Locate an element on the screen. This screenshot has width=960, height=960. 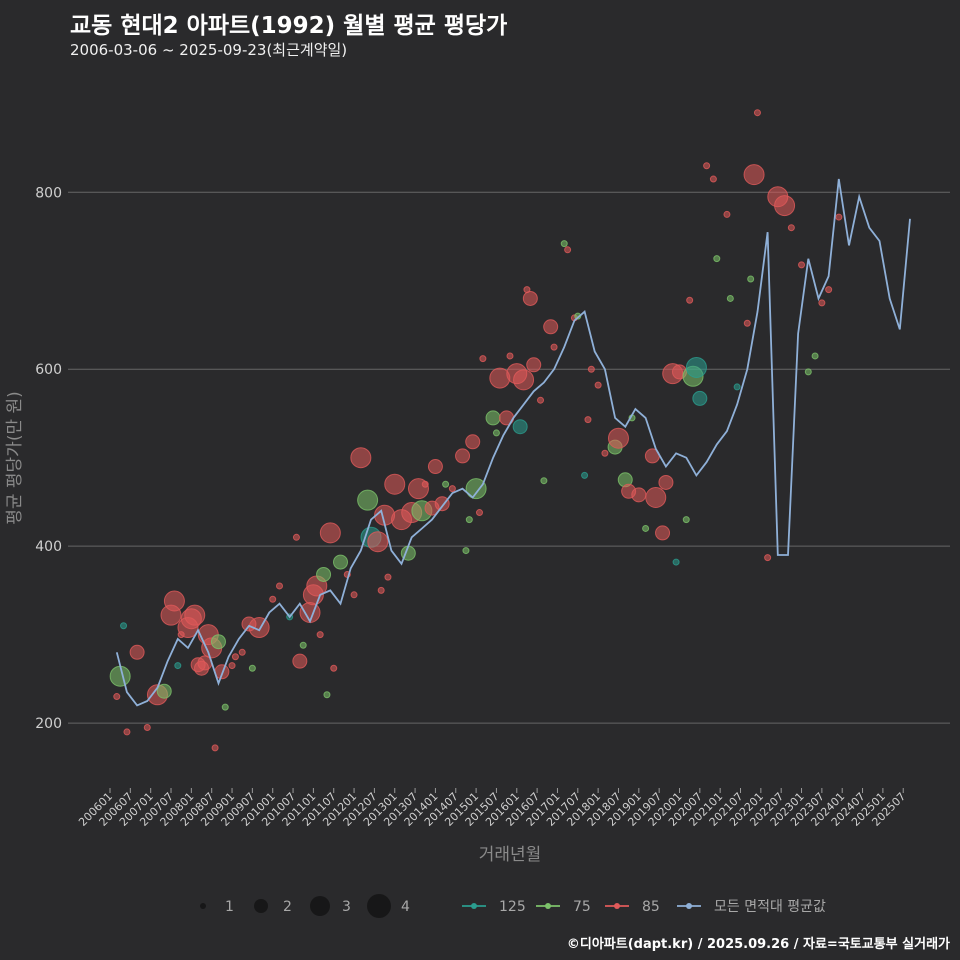
legend-size-label: 3 is located at coordinates (346, 907).